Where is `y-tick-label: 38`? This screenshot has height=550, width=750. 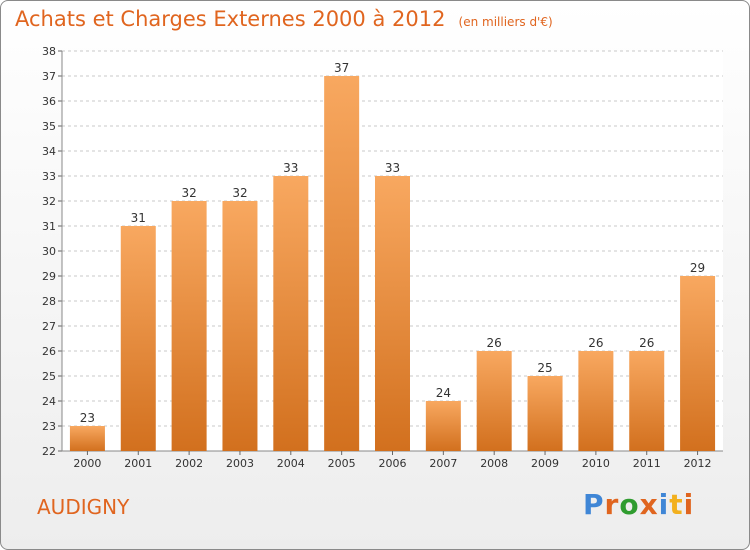
y-tick-label: 38 is located at coordinates (49, 51).